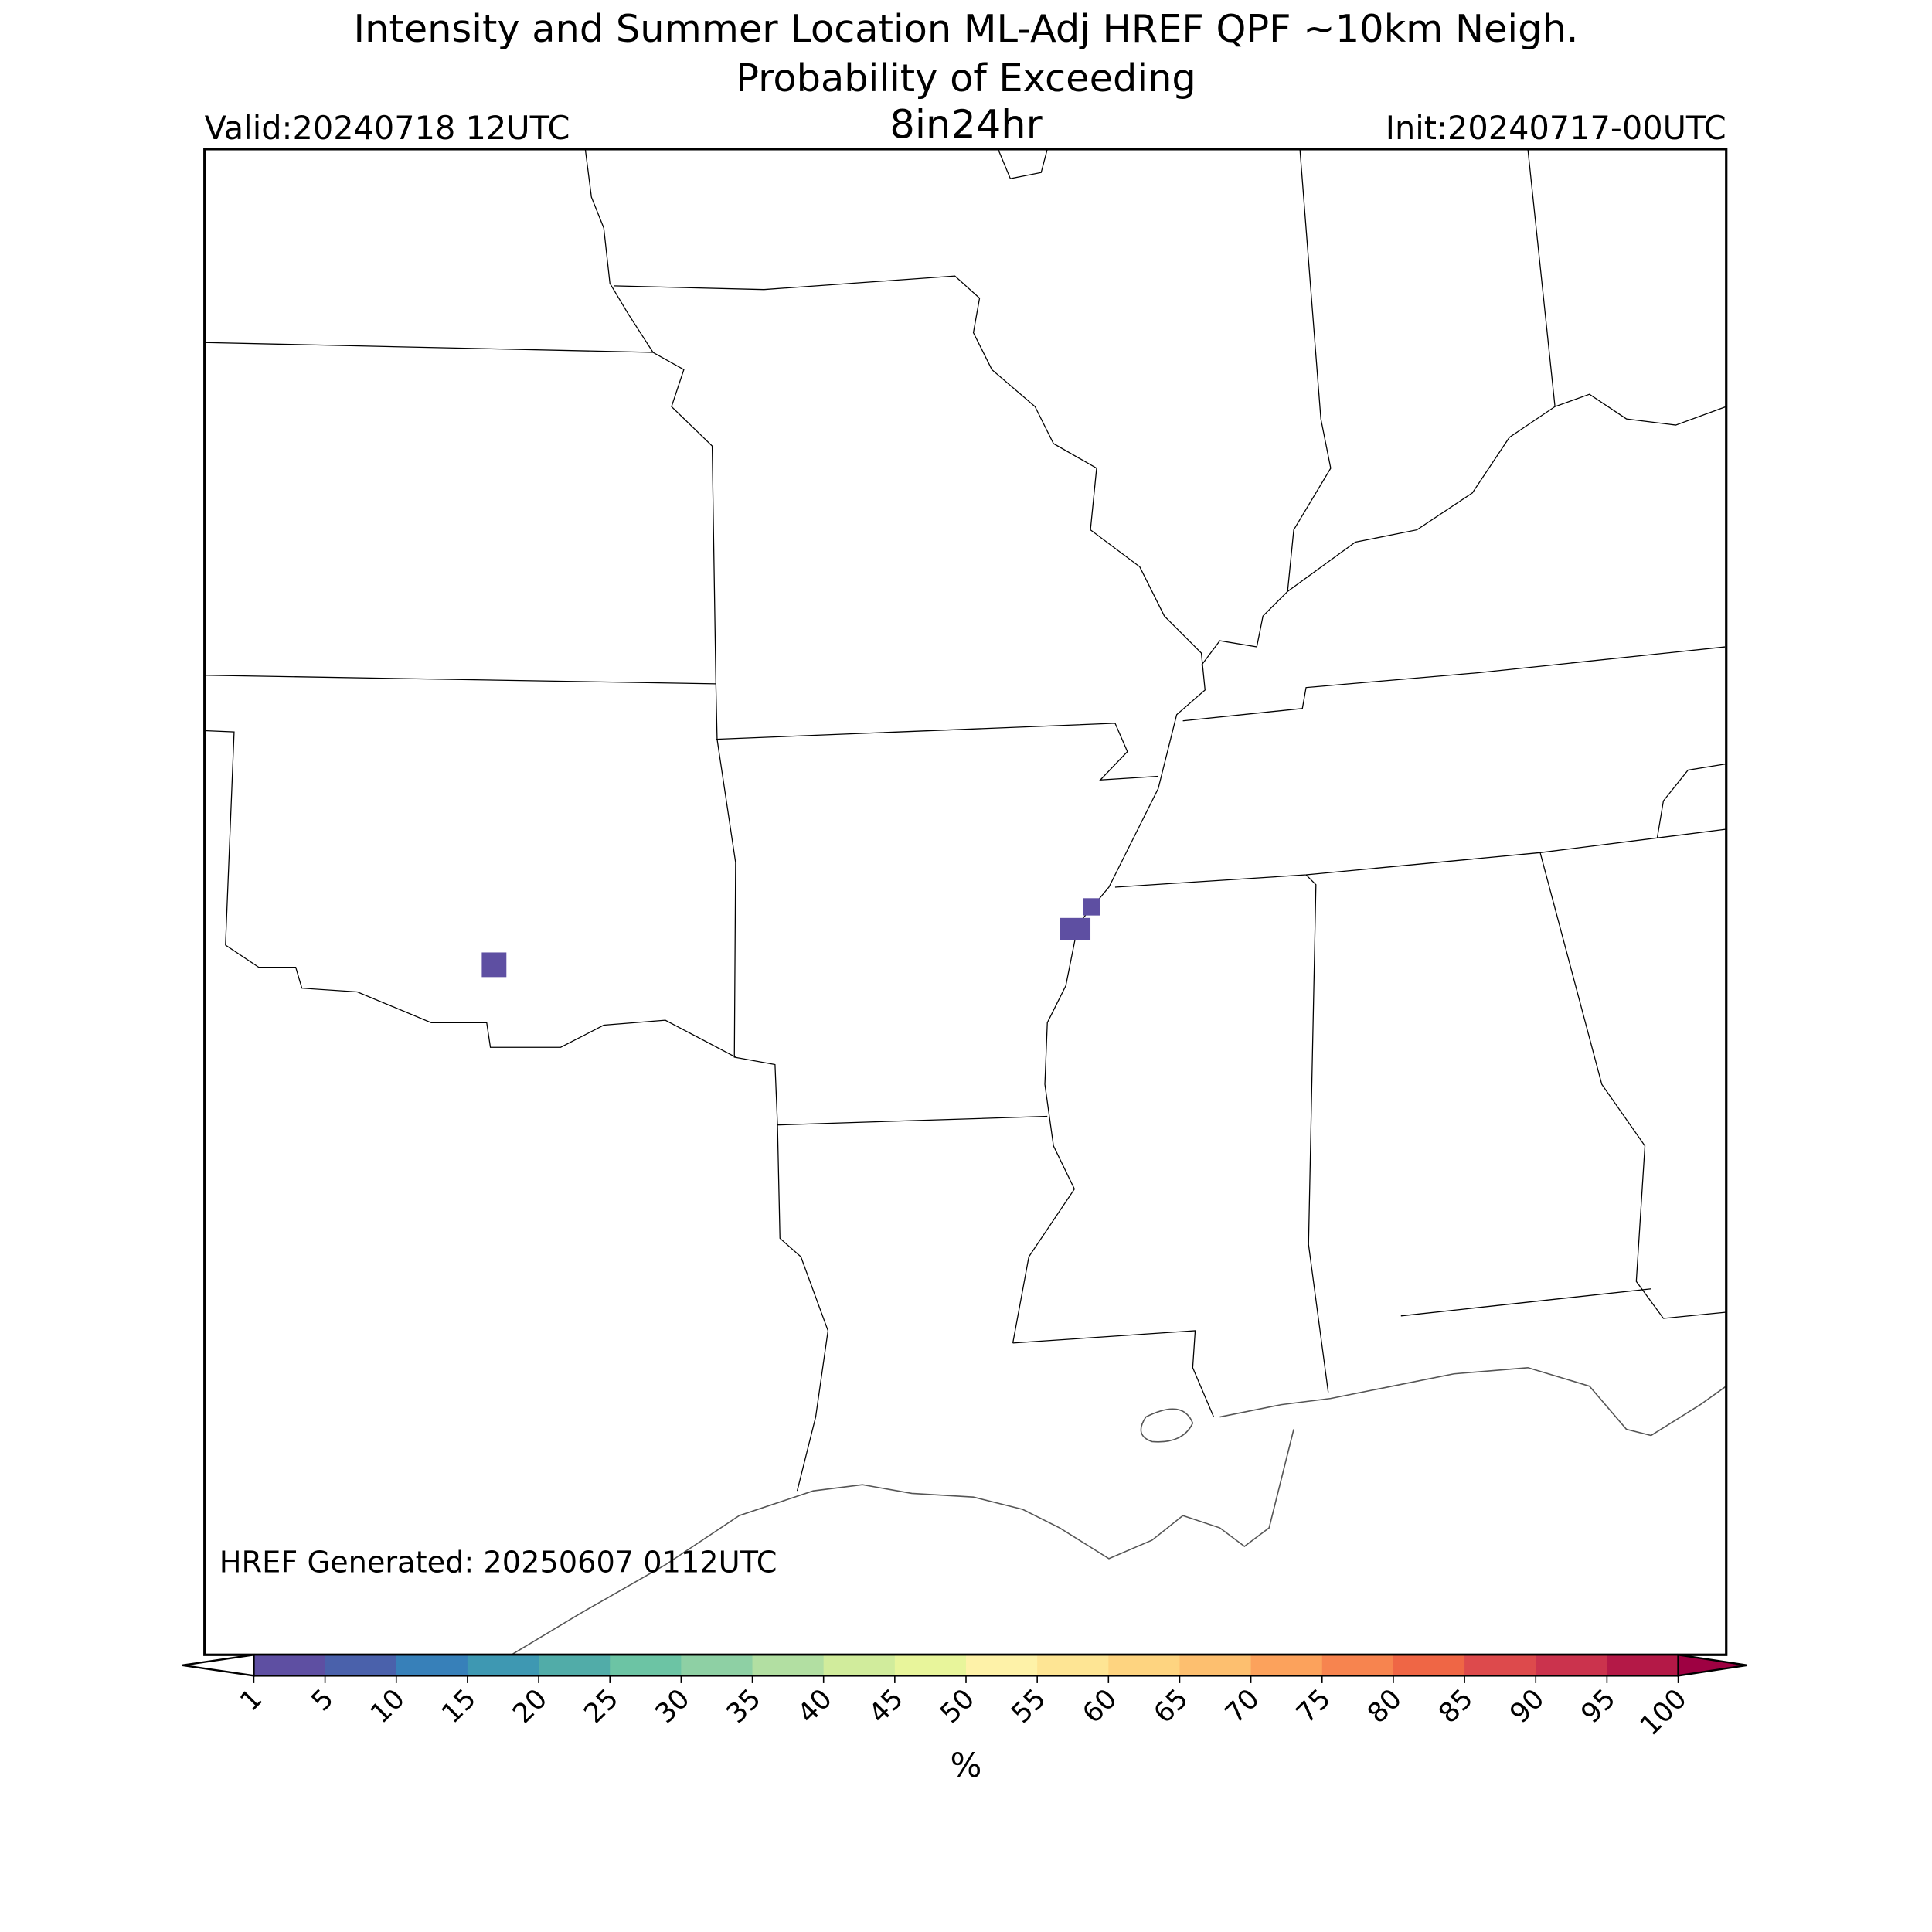  I want to click on colorbar-under, so click(218, 1665).